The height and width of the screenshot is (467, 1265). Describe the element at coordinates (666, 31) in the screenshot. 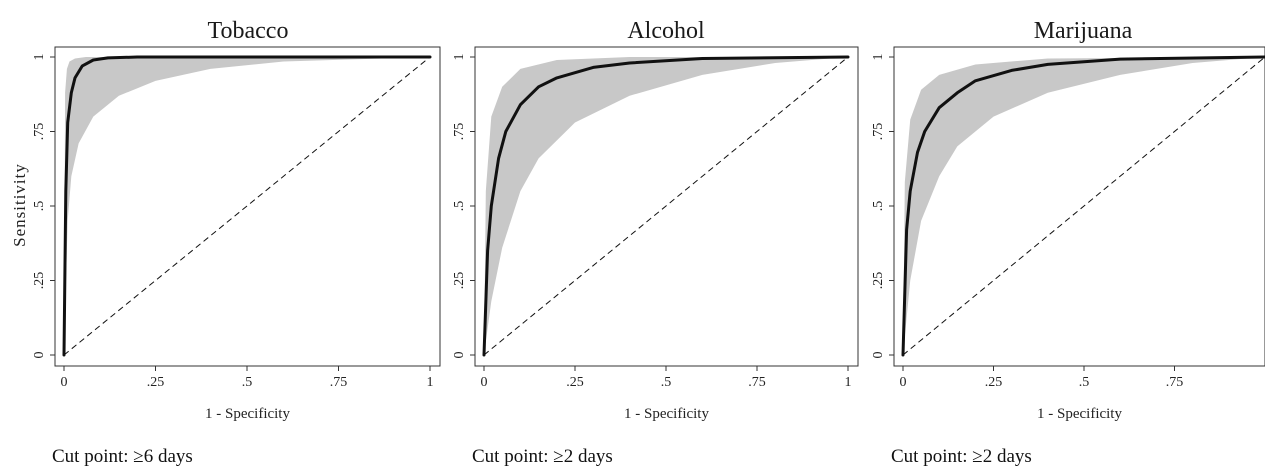

I see `chart-title-alcohol: Alcohol` at that location.